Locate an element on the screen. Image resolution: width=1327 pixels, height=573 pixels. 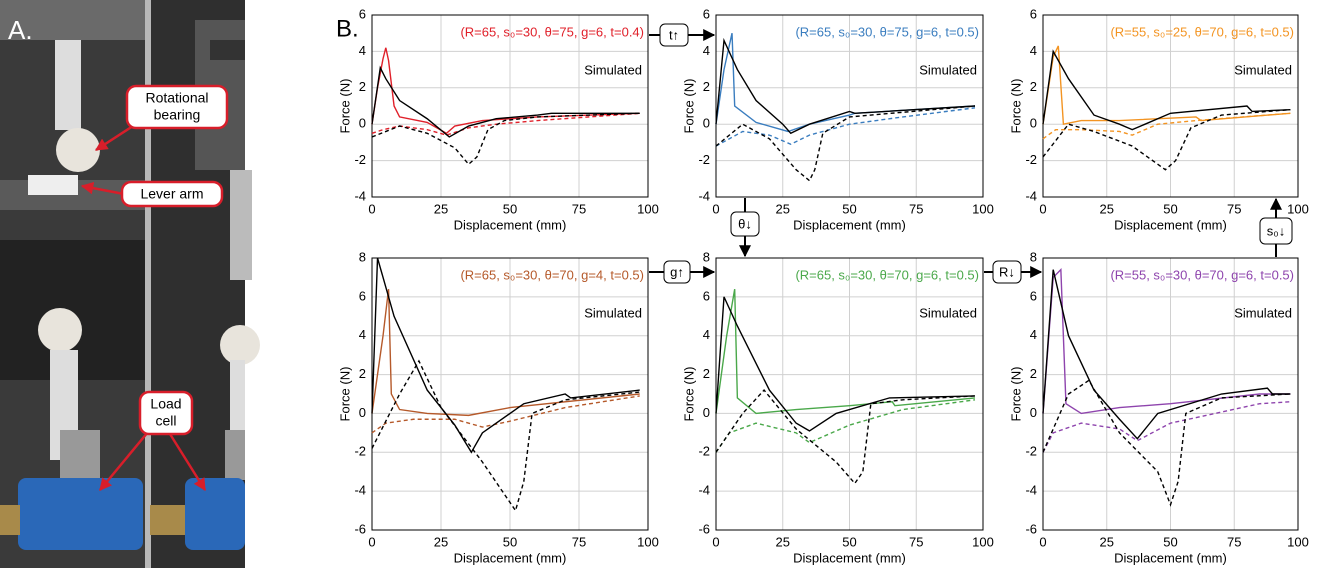
callout: Lever arm is located at coordinates (152, 194).